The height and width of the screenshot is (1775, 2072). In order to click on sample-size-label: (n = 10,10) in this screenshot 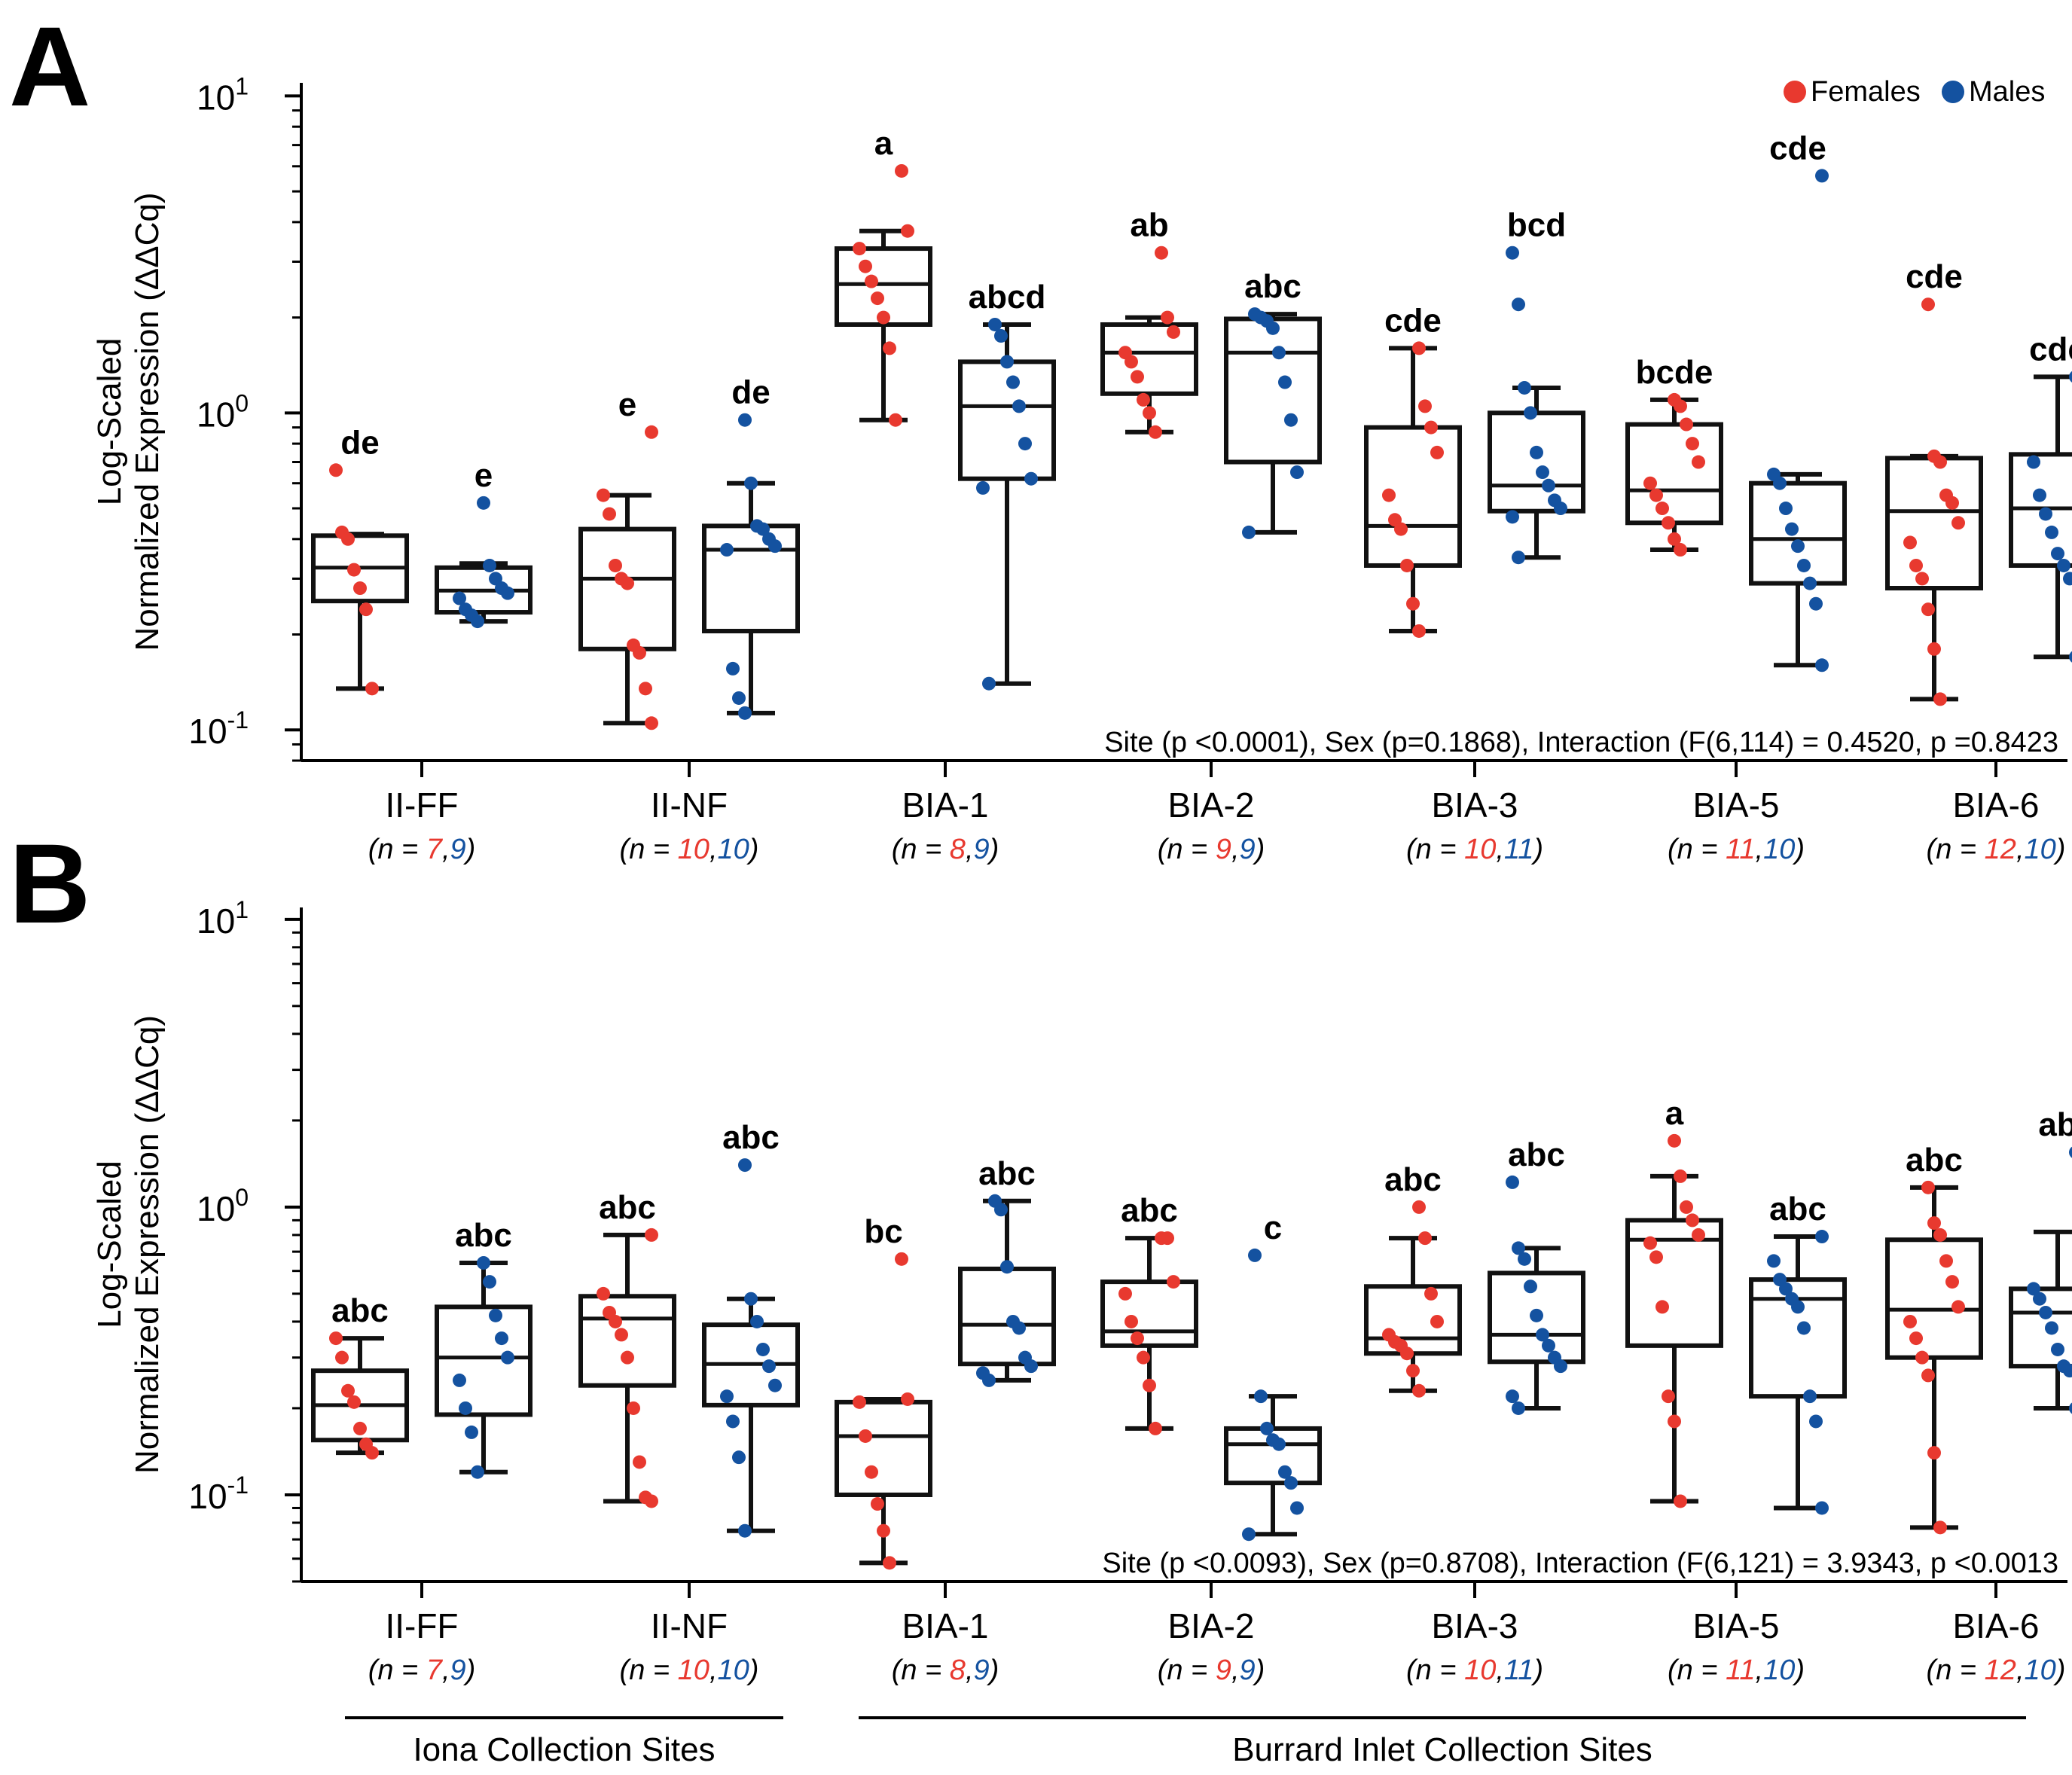, I will do `click(689, 849)`.